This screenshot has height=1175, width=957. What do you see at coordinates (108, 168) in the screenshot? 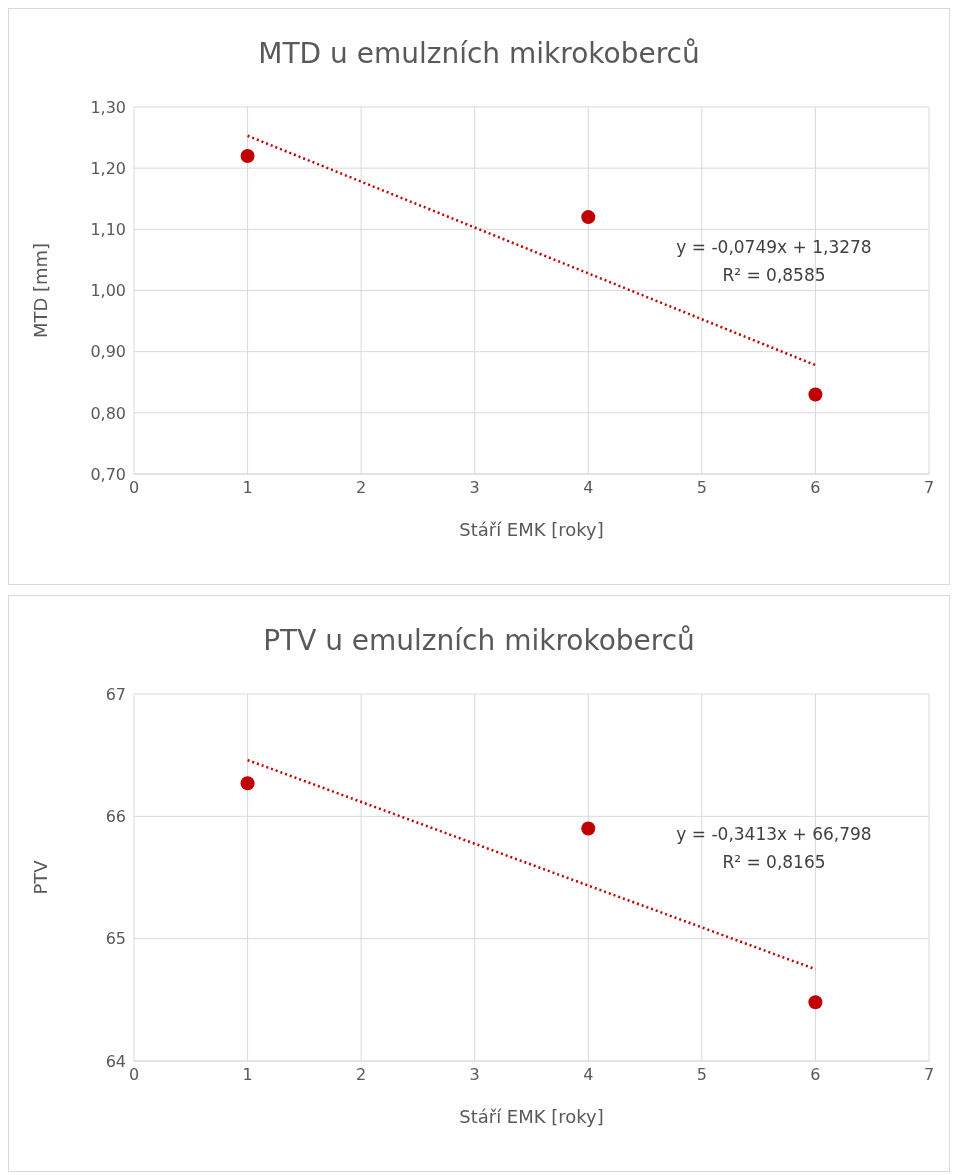
I see `y-tick-label: 1,20` at bounding box center [108, 168].